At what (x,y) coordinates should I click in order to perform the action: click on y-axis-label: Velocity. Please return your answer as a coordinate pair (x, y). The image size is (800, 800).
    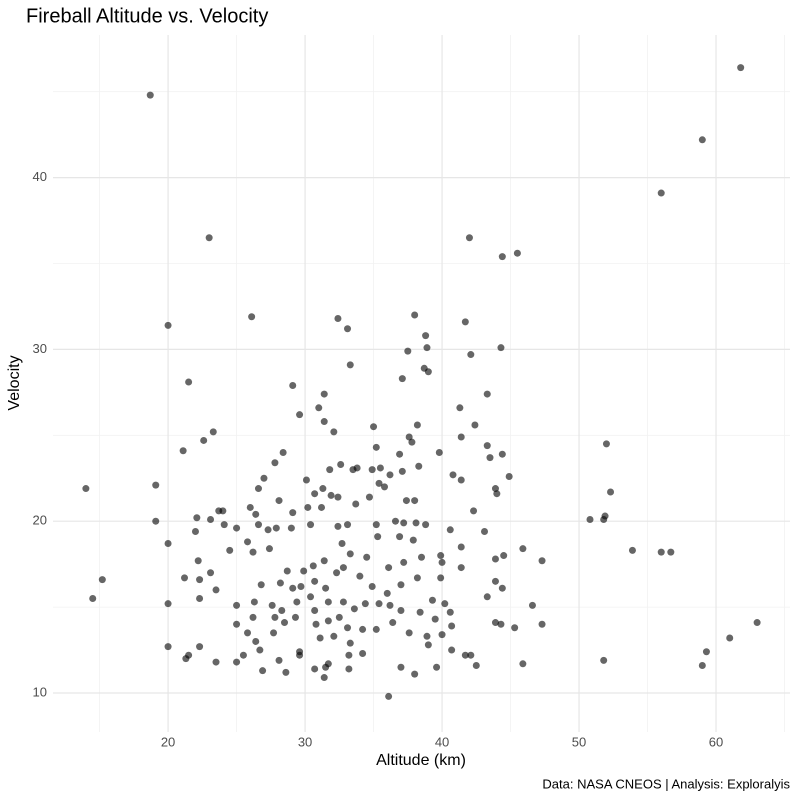
    Looking at the image, I should click on (14, 382).